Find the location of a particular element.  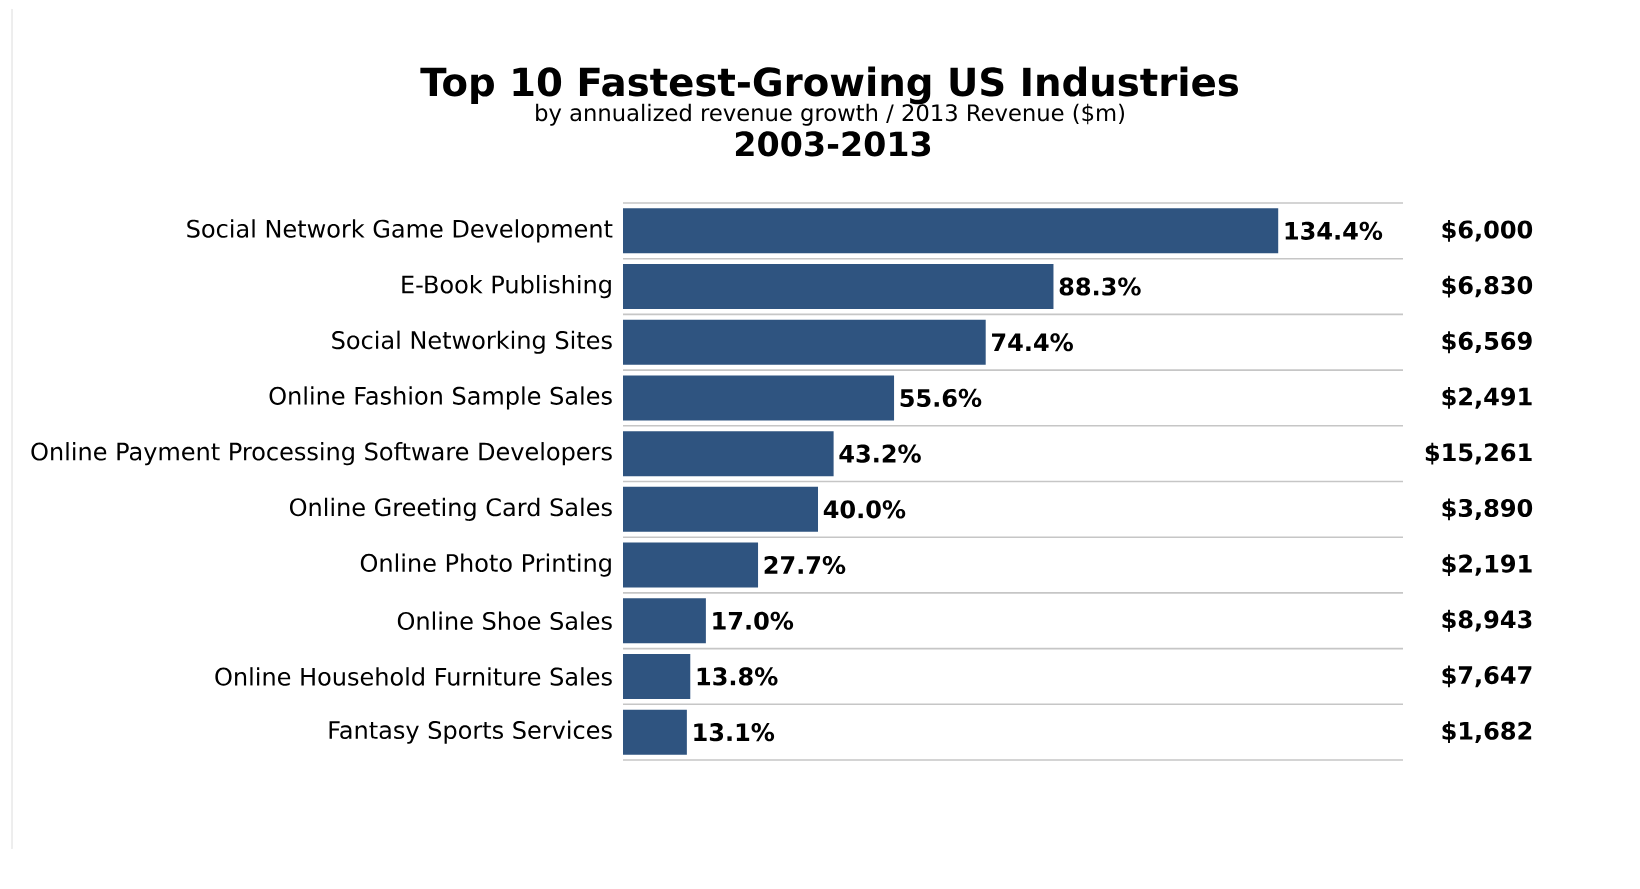

data-label: 40.0% is located at coordinates (864, 509).